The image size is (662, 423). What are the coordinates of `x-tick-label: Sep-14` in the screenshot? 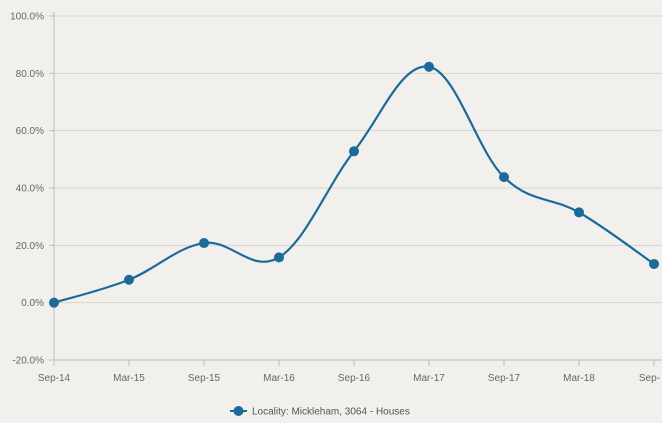 It's located at (54, 378).